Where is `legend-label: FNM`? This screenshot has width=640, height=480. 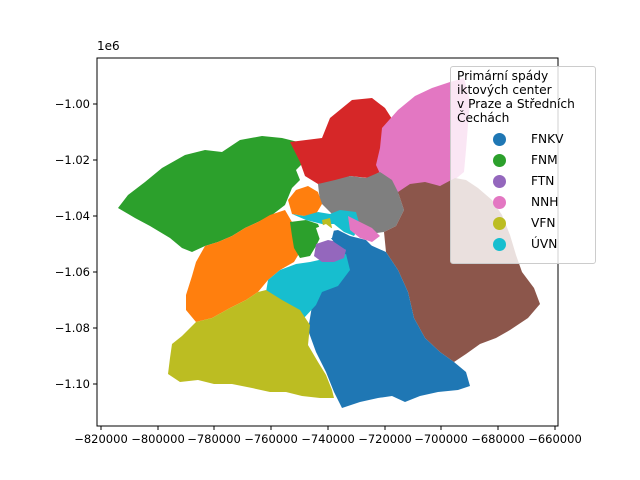
legend-label: FNM is located at coordinates (544, 160).